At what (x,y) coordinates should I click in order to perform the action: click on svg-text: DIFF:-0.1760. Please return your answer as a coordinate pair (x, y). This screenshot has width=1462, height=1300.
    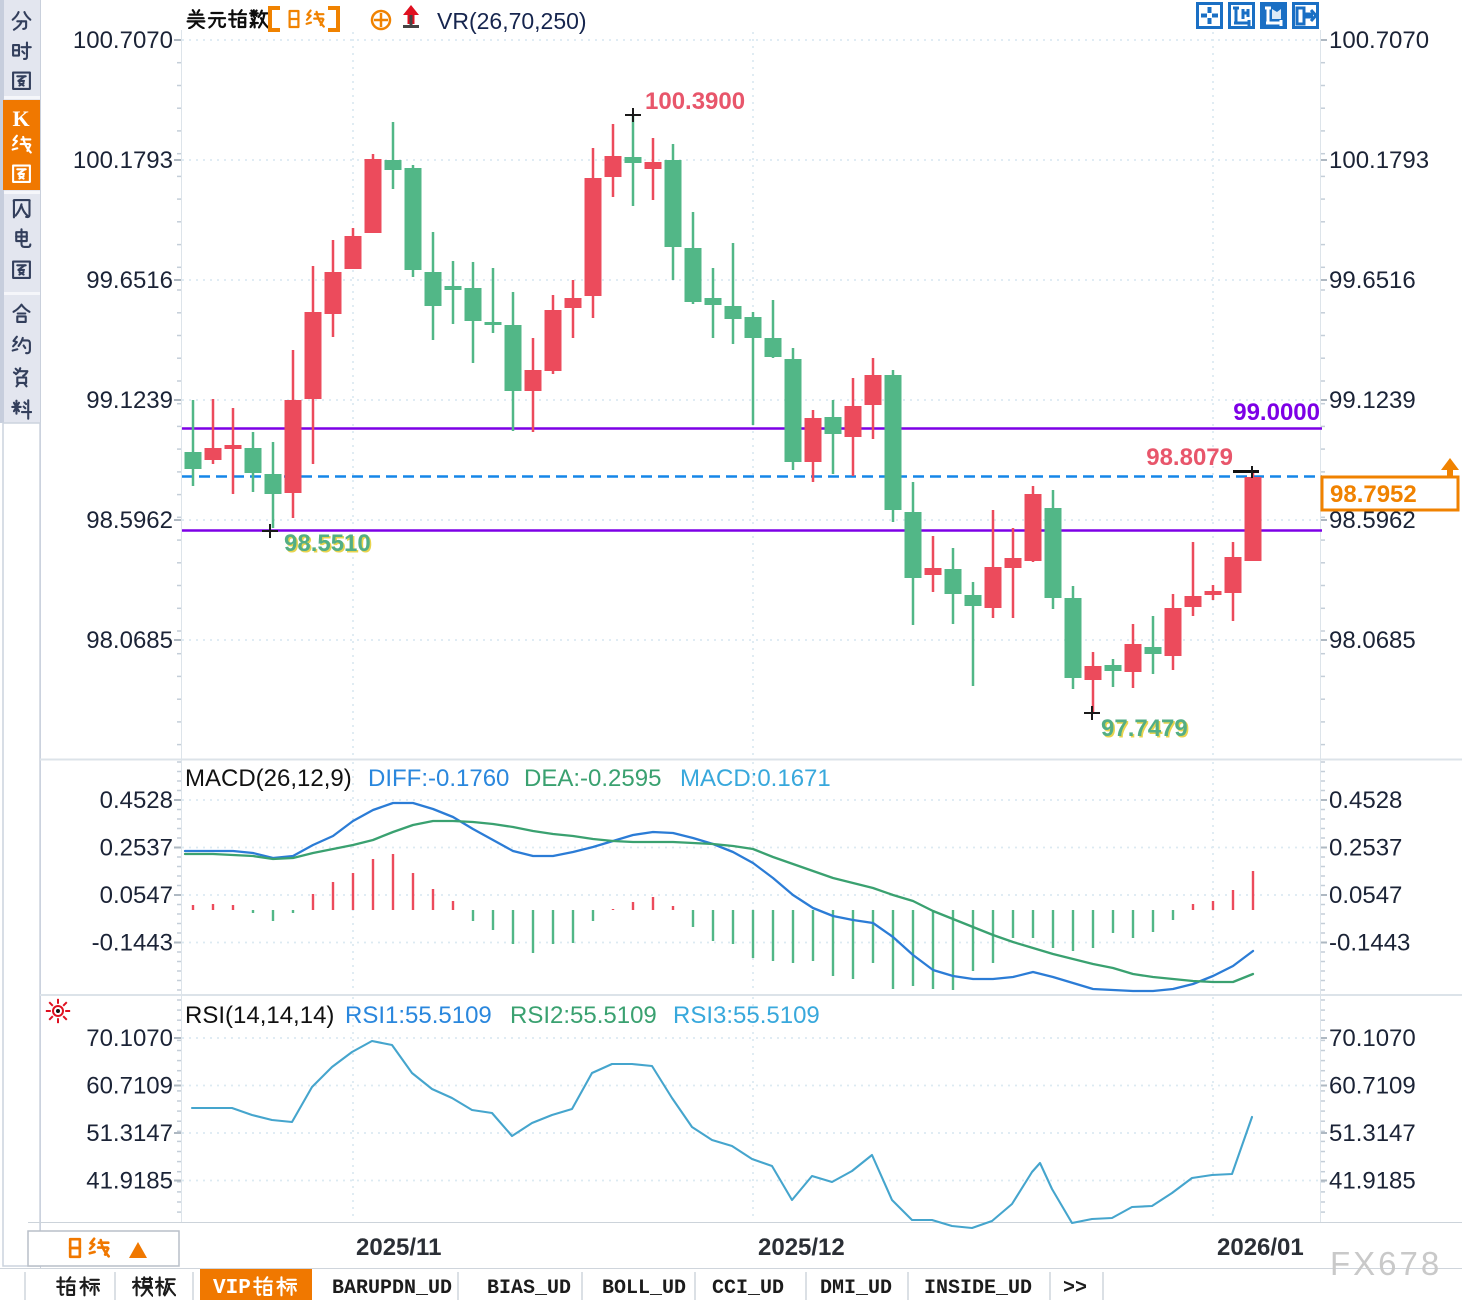
    Looking at the image, I should click on (438, 778).